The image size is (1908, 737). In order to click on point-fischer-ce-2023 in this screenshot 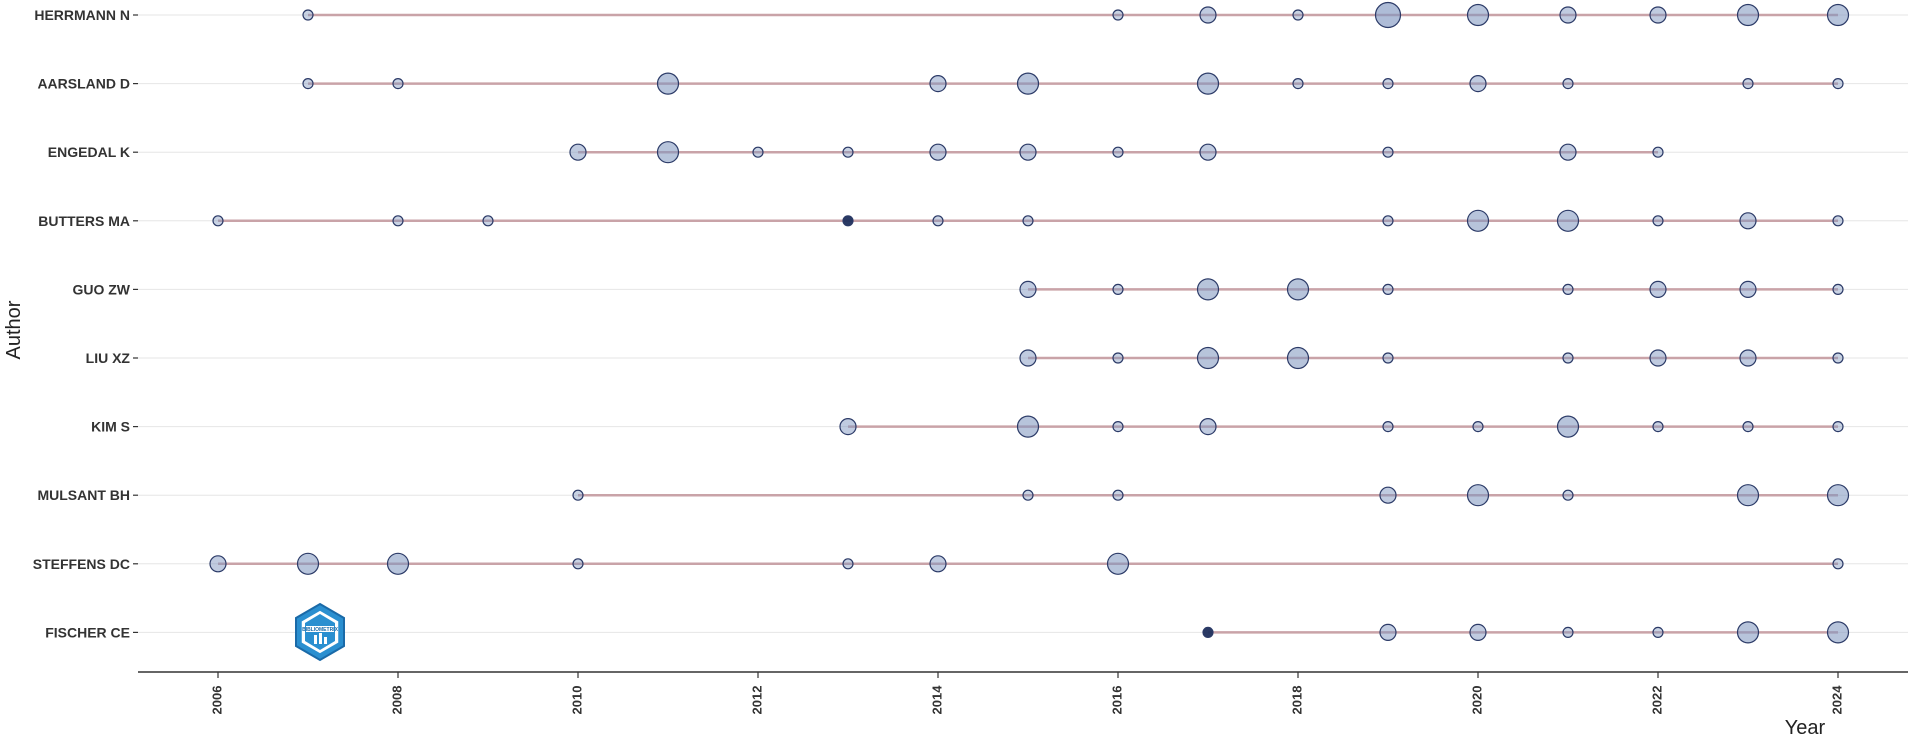, I will do `click(1748, 632)`.